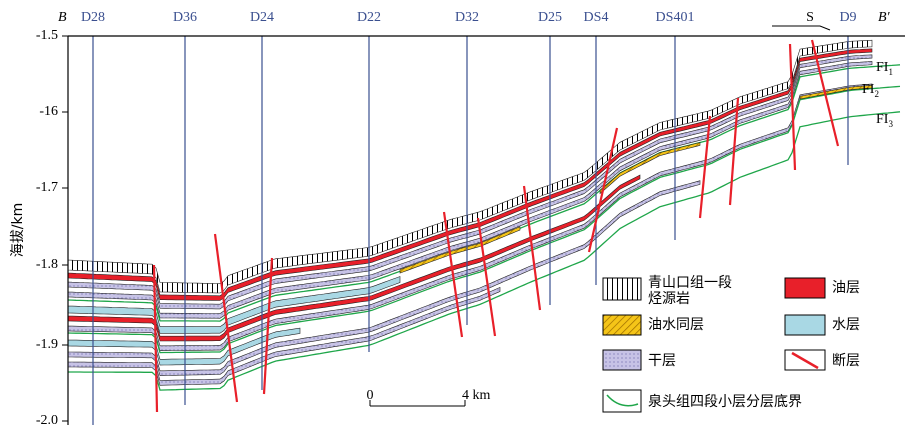 The width and height of the screenshot is (905, 425). I want to click on left-label: B, so click(62, 17).